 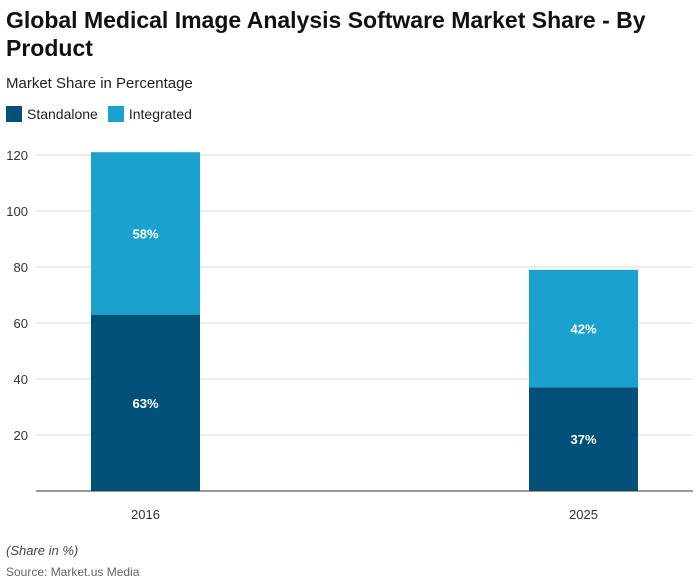 What do you see at coordinates (21, 267) in the screenshot?
I see `y-tick-label-80: 80` at bounding box center [21, 267].